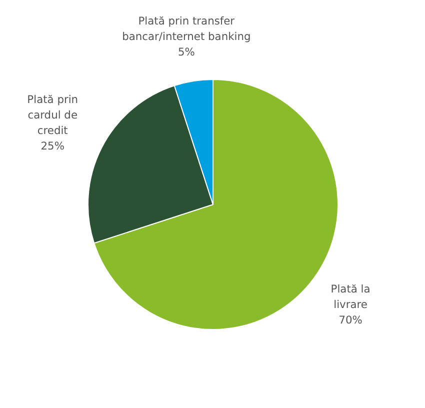  What do you see at coordinates (186, 29) in the screenshot?
I see `slice-label: Plată prin transfer bancar/internet banking` at bounding box center [186, 29].